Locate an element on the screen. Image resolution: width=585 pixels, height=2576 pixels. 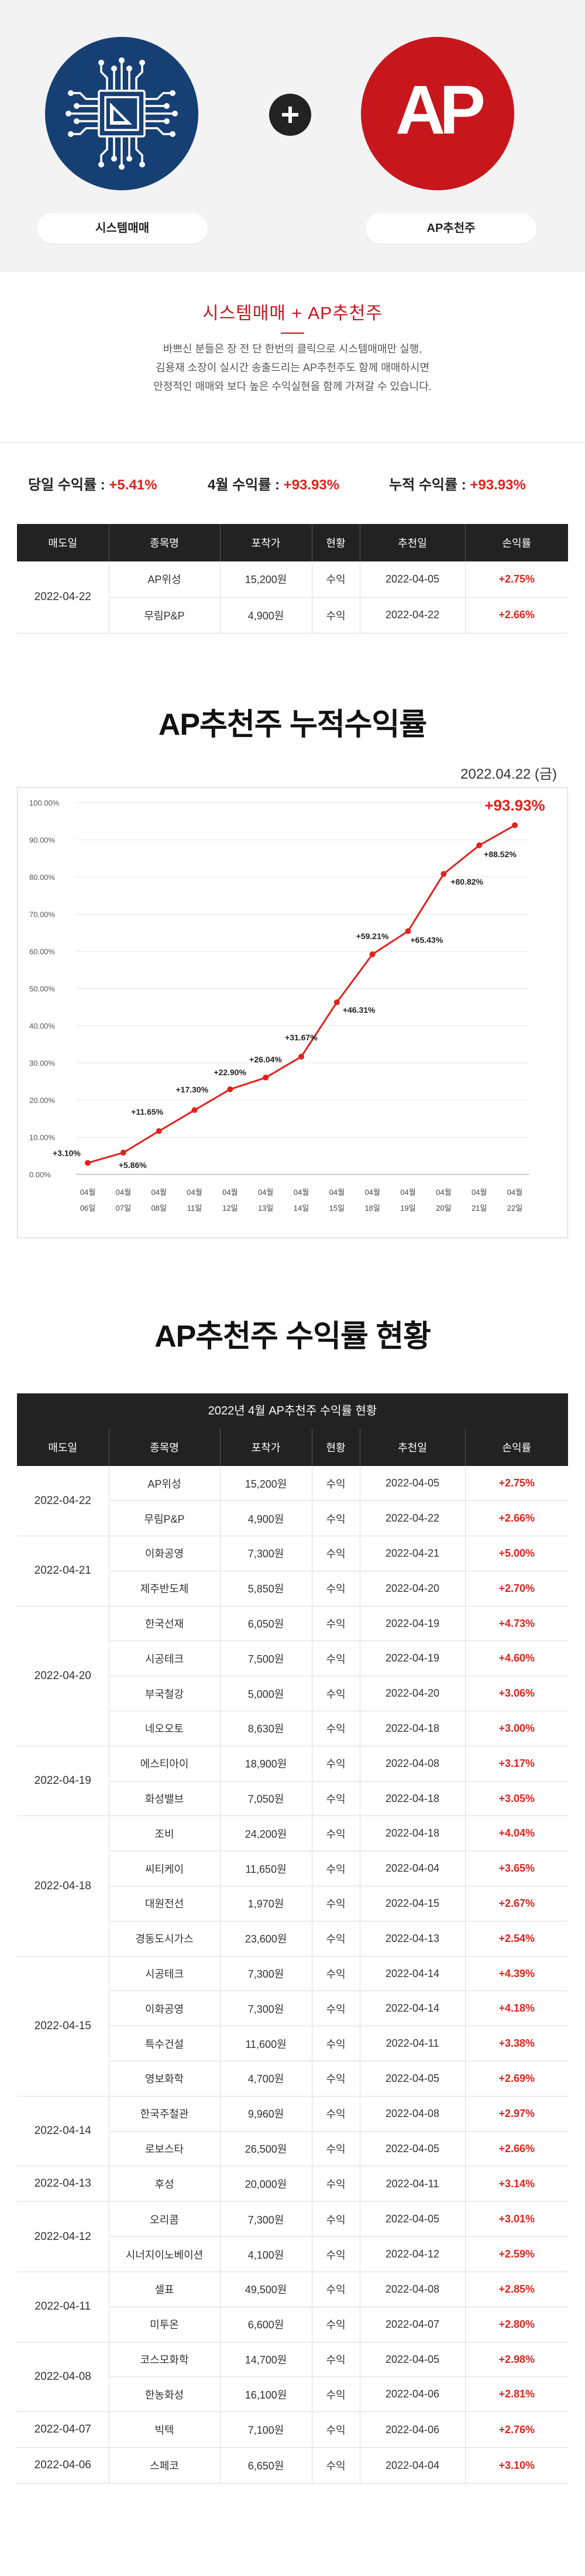
y-tick-label: 70.00% is located at coordinates (42, 915).